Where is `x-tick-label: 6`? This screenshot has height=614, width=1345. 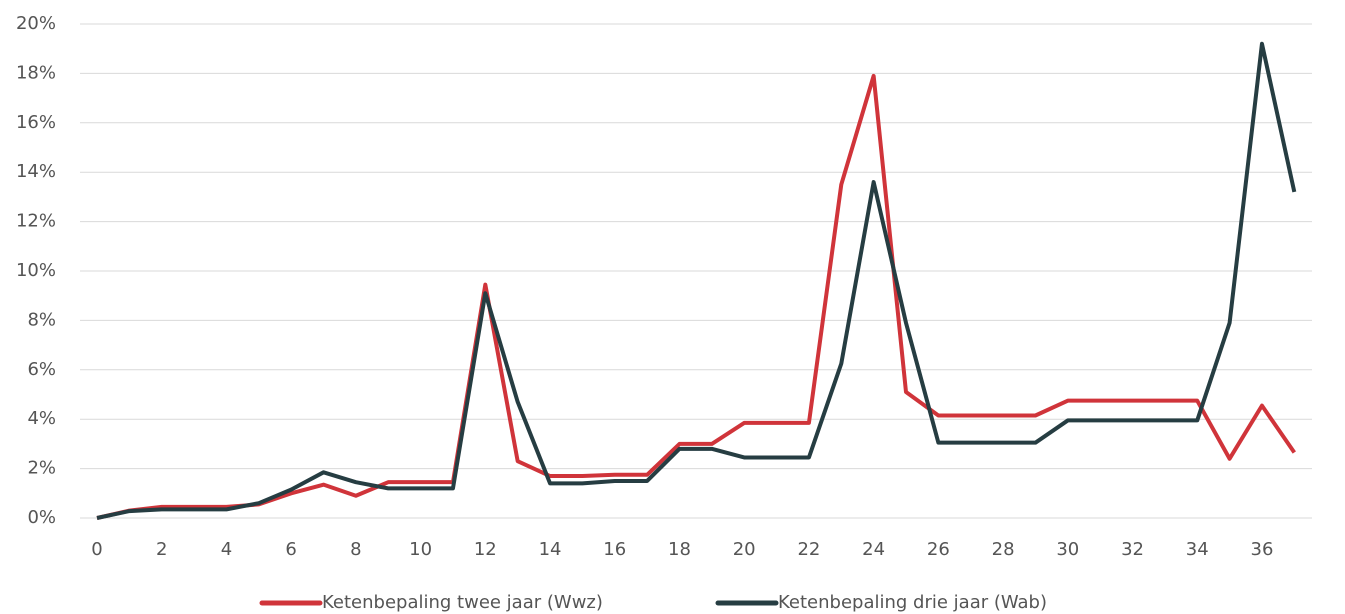 x-tick-label: 6 is located at coordinates (290, 549).